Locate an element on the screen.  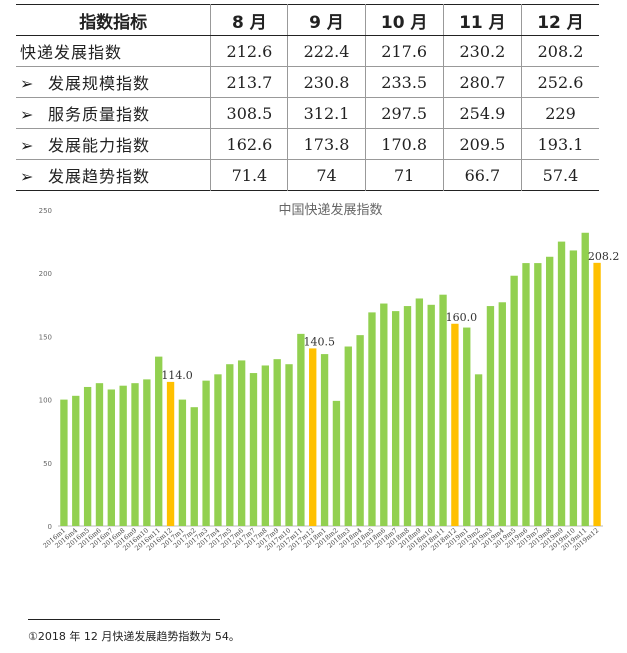
table-row: ➢ 发展能力指数 162.6 173.8 170.8 209.5 193.1 is located at coordinates (307, 144).